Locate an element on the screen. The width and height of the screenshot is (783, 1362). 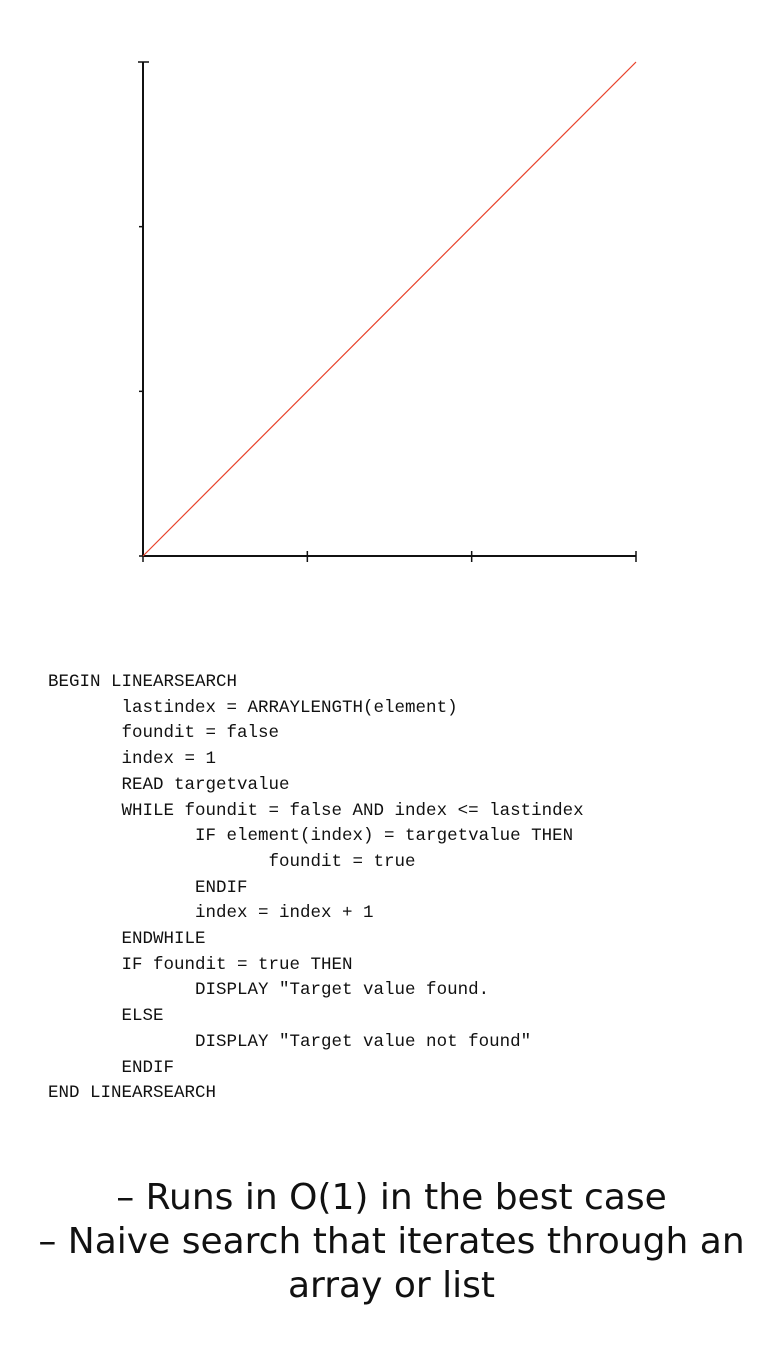
code-line: DISPLAY "Target value not found" is located at coordinates (290, 1041).